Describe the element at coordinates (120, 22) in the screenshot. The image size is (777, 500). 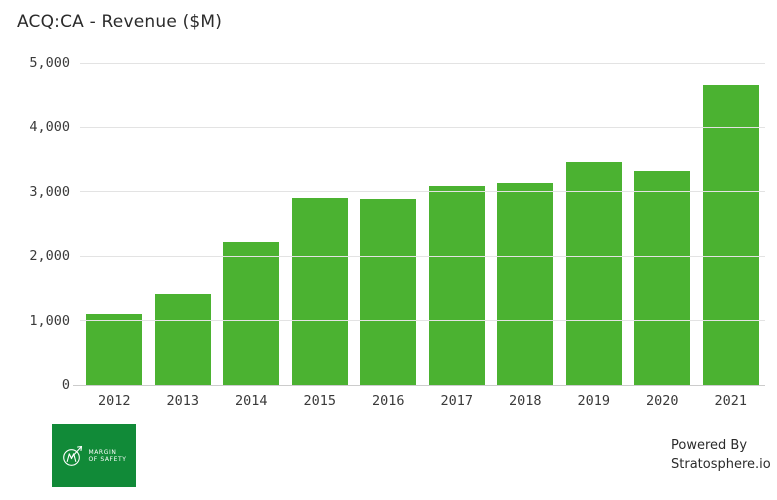
I see `chart-title: ACQ:CA - Revenue ($M)` at that location.